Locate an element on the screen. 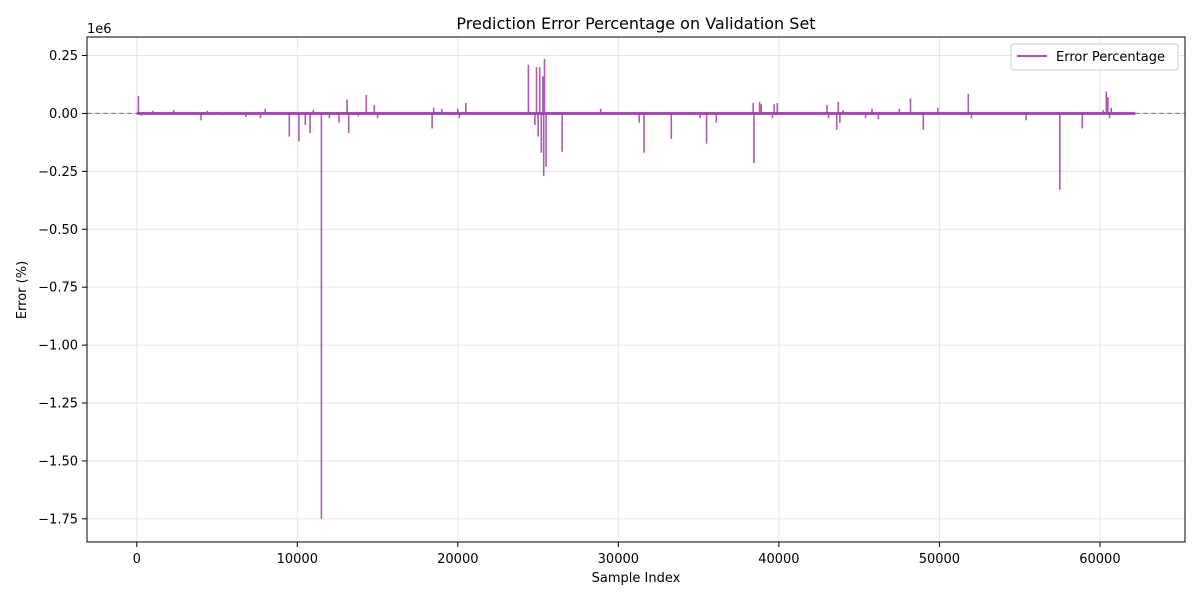 The height and width of the screenshot is (600, 1200). x-tick-label: 60000 is located at coordinates (1099, 559).